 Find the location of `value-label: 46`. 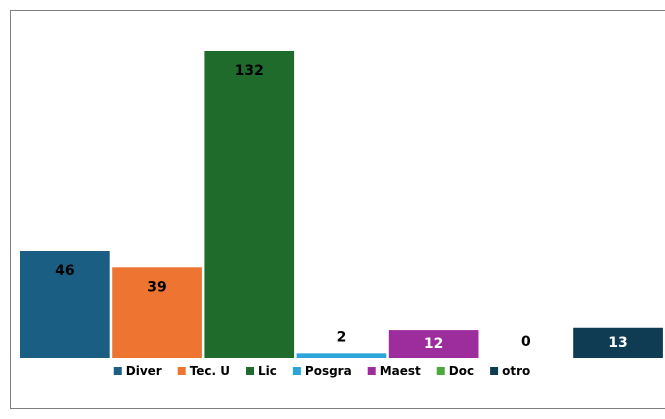

value-label: 46 is located at coordinates (64, 271).